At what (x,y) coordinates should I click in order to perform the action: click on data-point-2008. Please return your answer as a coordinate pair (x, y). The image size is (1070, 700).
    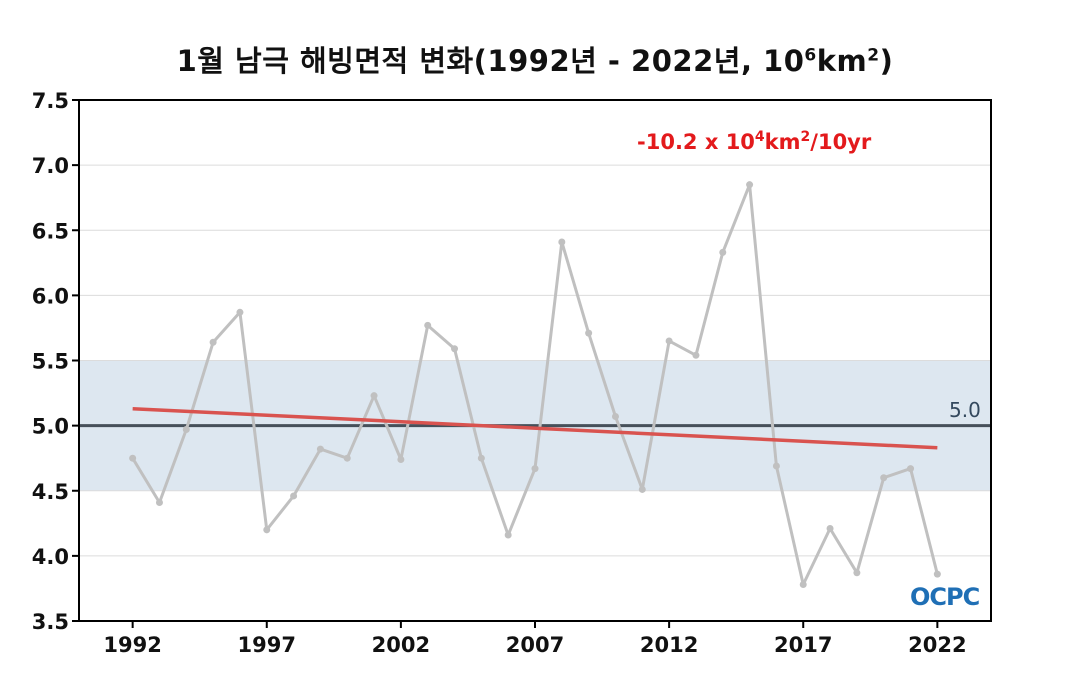
    Looking at the image, I should click on (562, 242).